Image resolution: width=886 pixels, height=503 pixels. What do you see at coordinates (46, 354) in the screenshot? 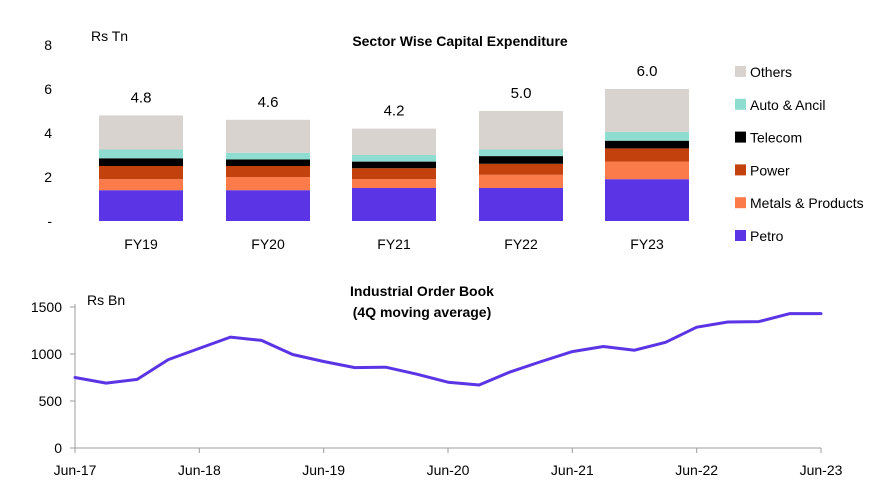
I see `orderbook-y-tick-label: 1000` at bounding box center [46, 354].